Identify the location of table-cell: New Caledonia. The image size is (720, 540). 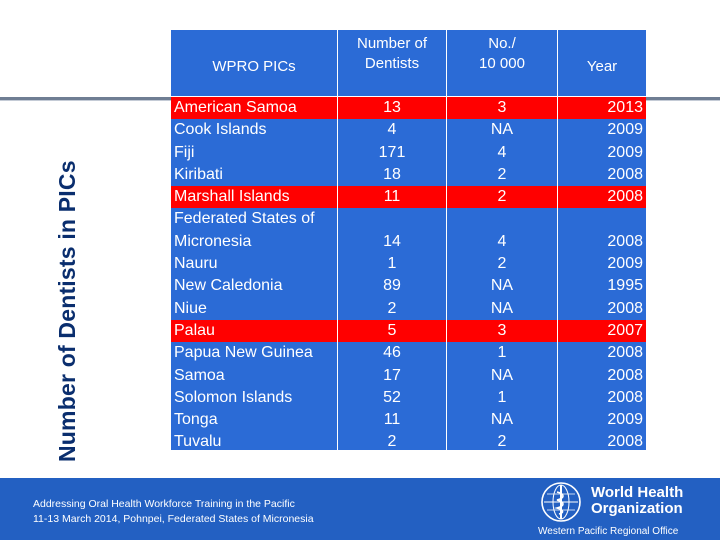
(228, 286).